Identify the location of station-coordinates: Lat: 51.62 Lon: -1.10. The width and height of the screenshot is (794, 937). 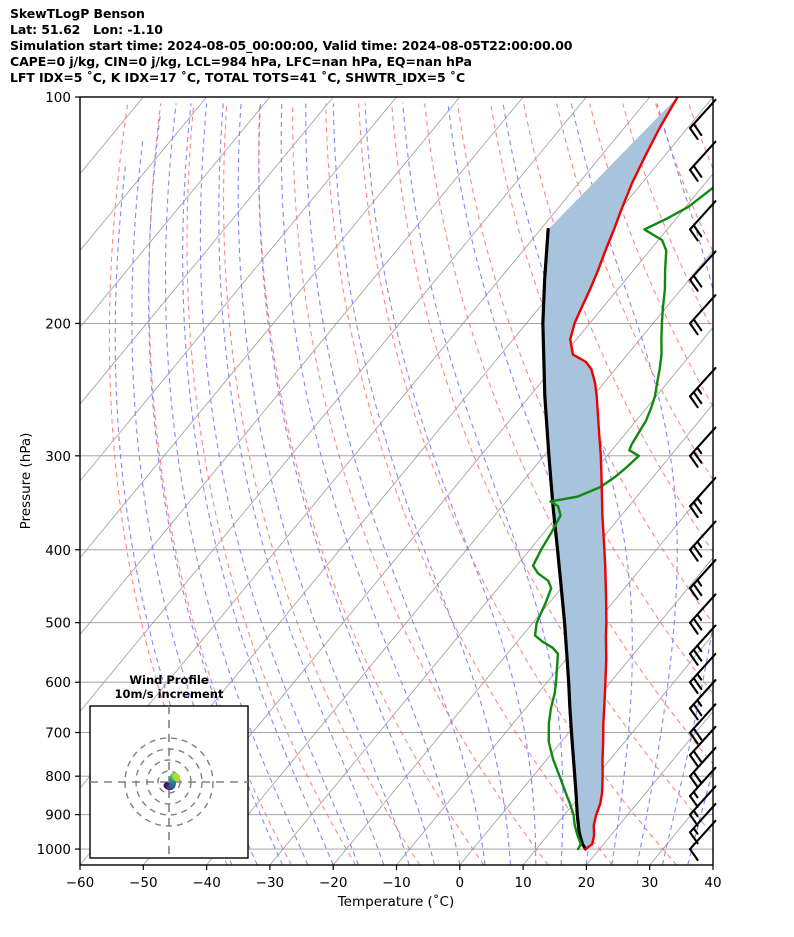
(86, 29).